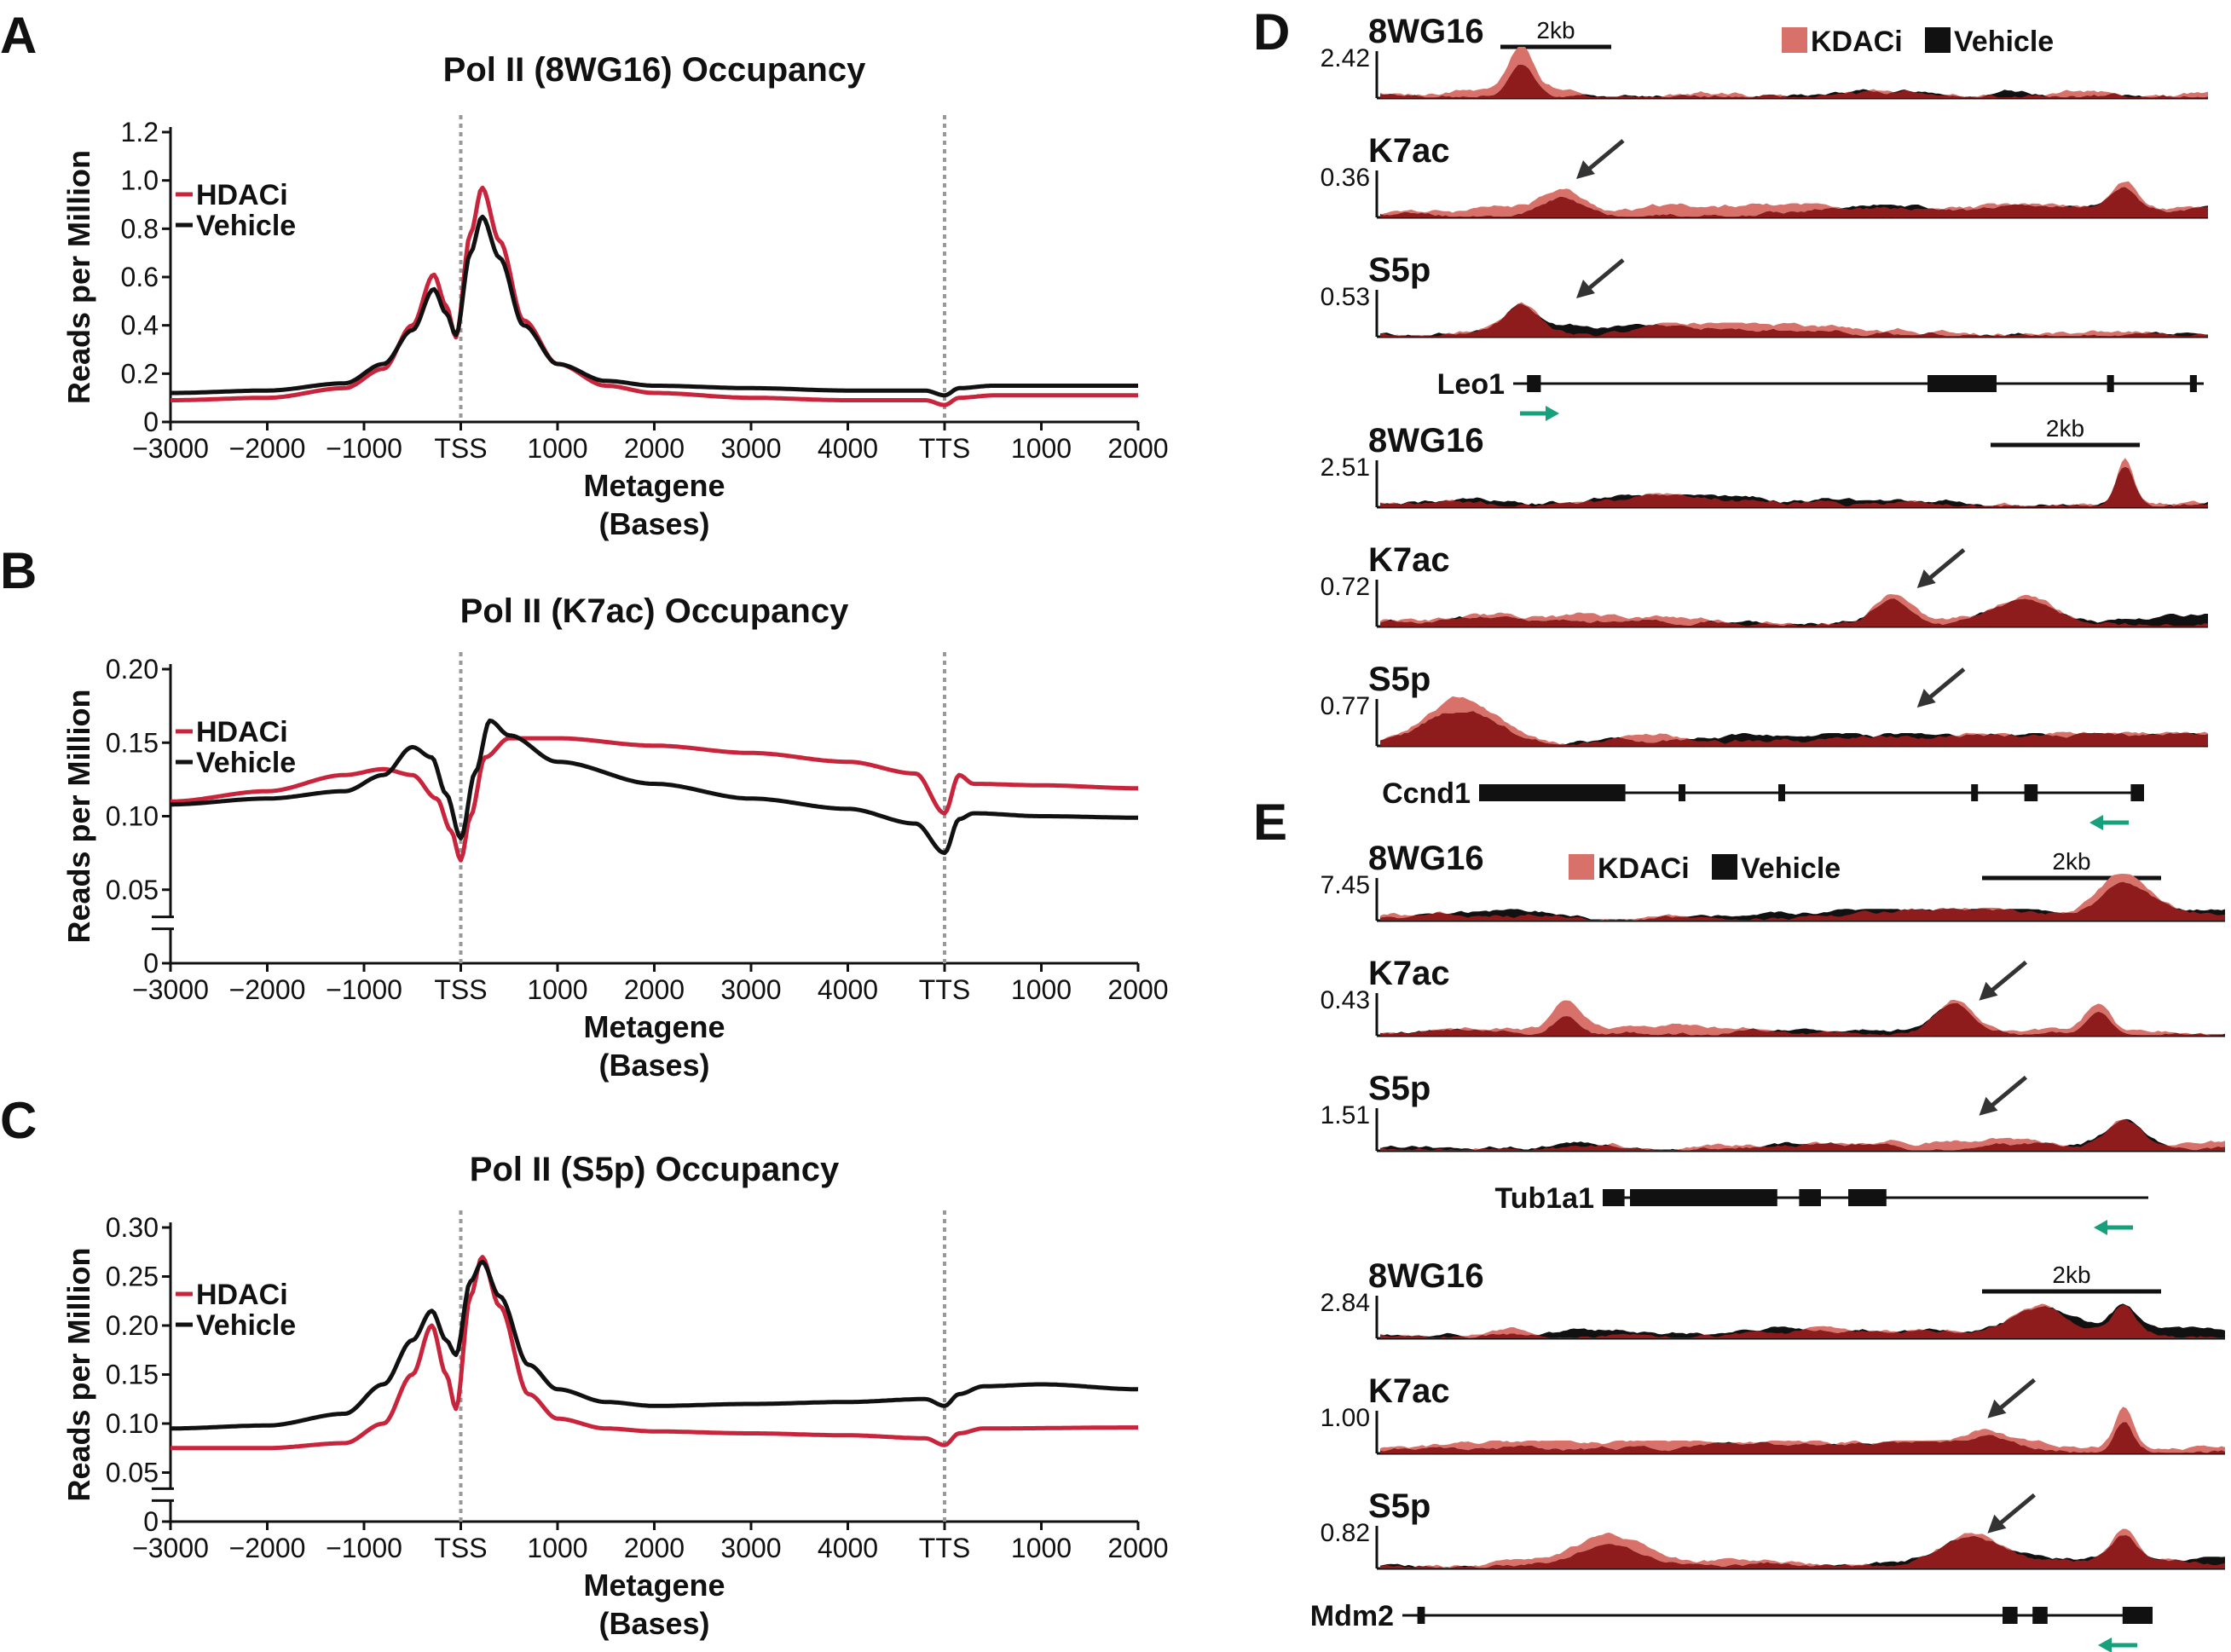 This screenshot has height=1652, width=2231. I want to click on gene-name: Ccnd1, so click(1426, 793).